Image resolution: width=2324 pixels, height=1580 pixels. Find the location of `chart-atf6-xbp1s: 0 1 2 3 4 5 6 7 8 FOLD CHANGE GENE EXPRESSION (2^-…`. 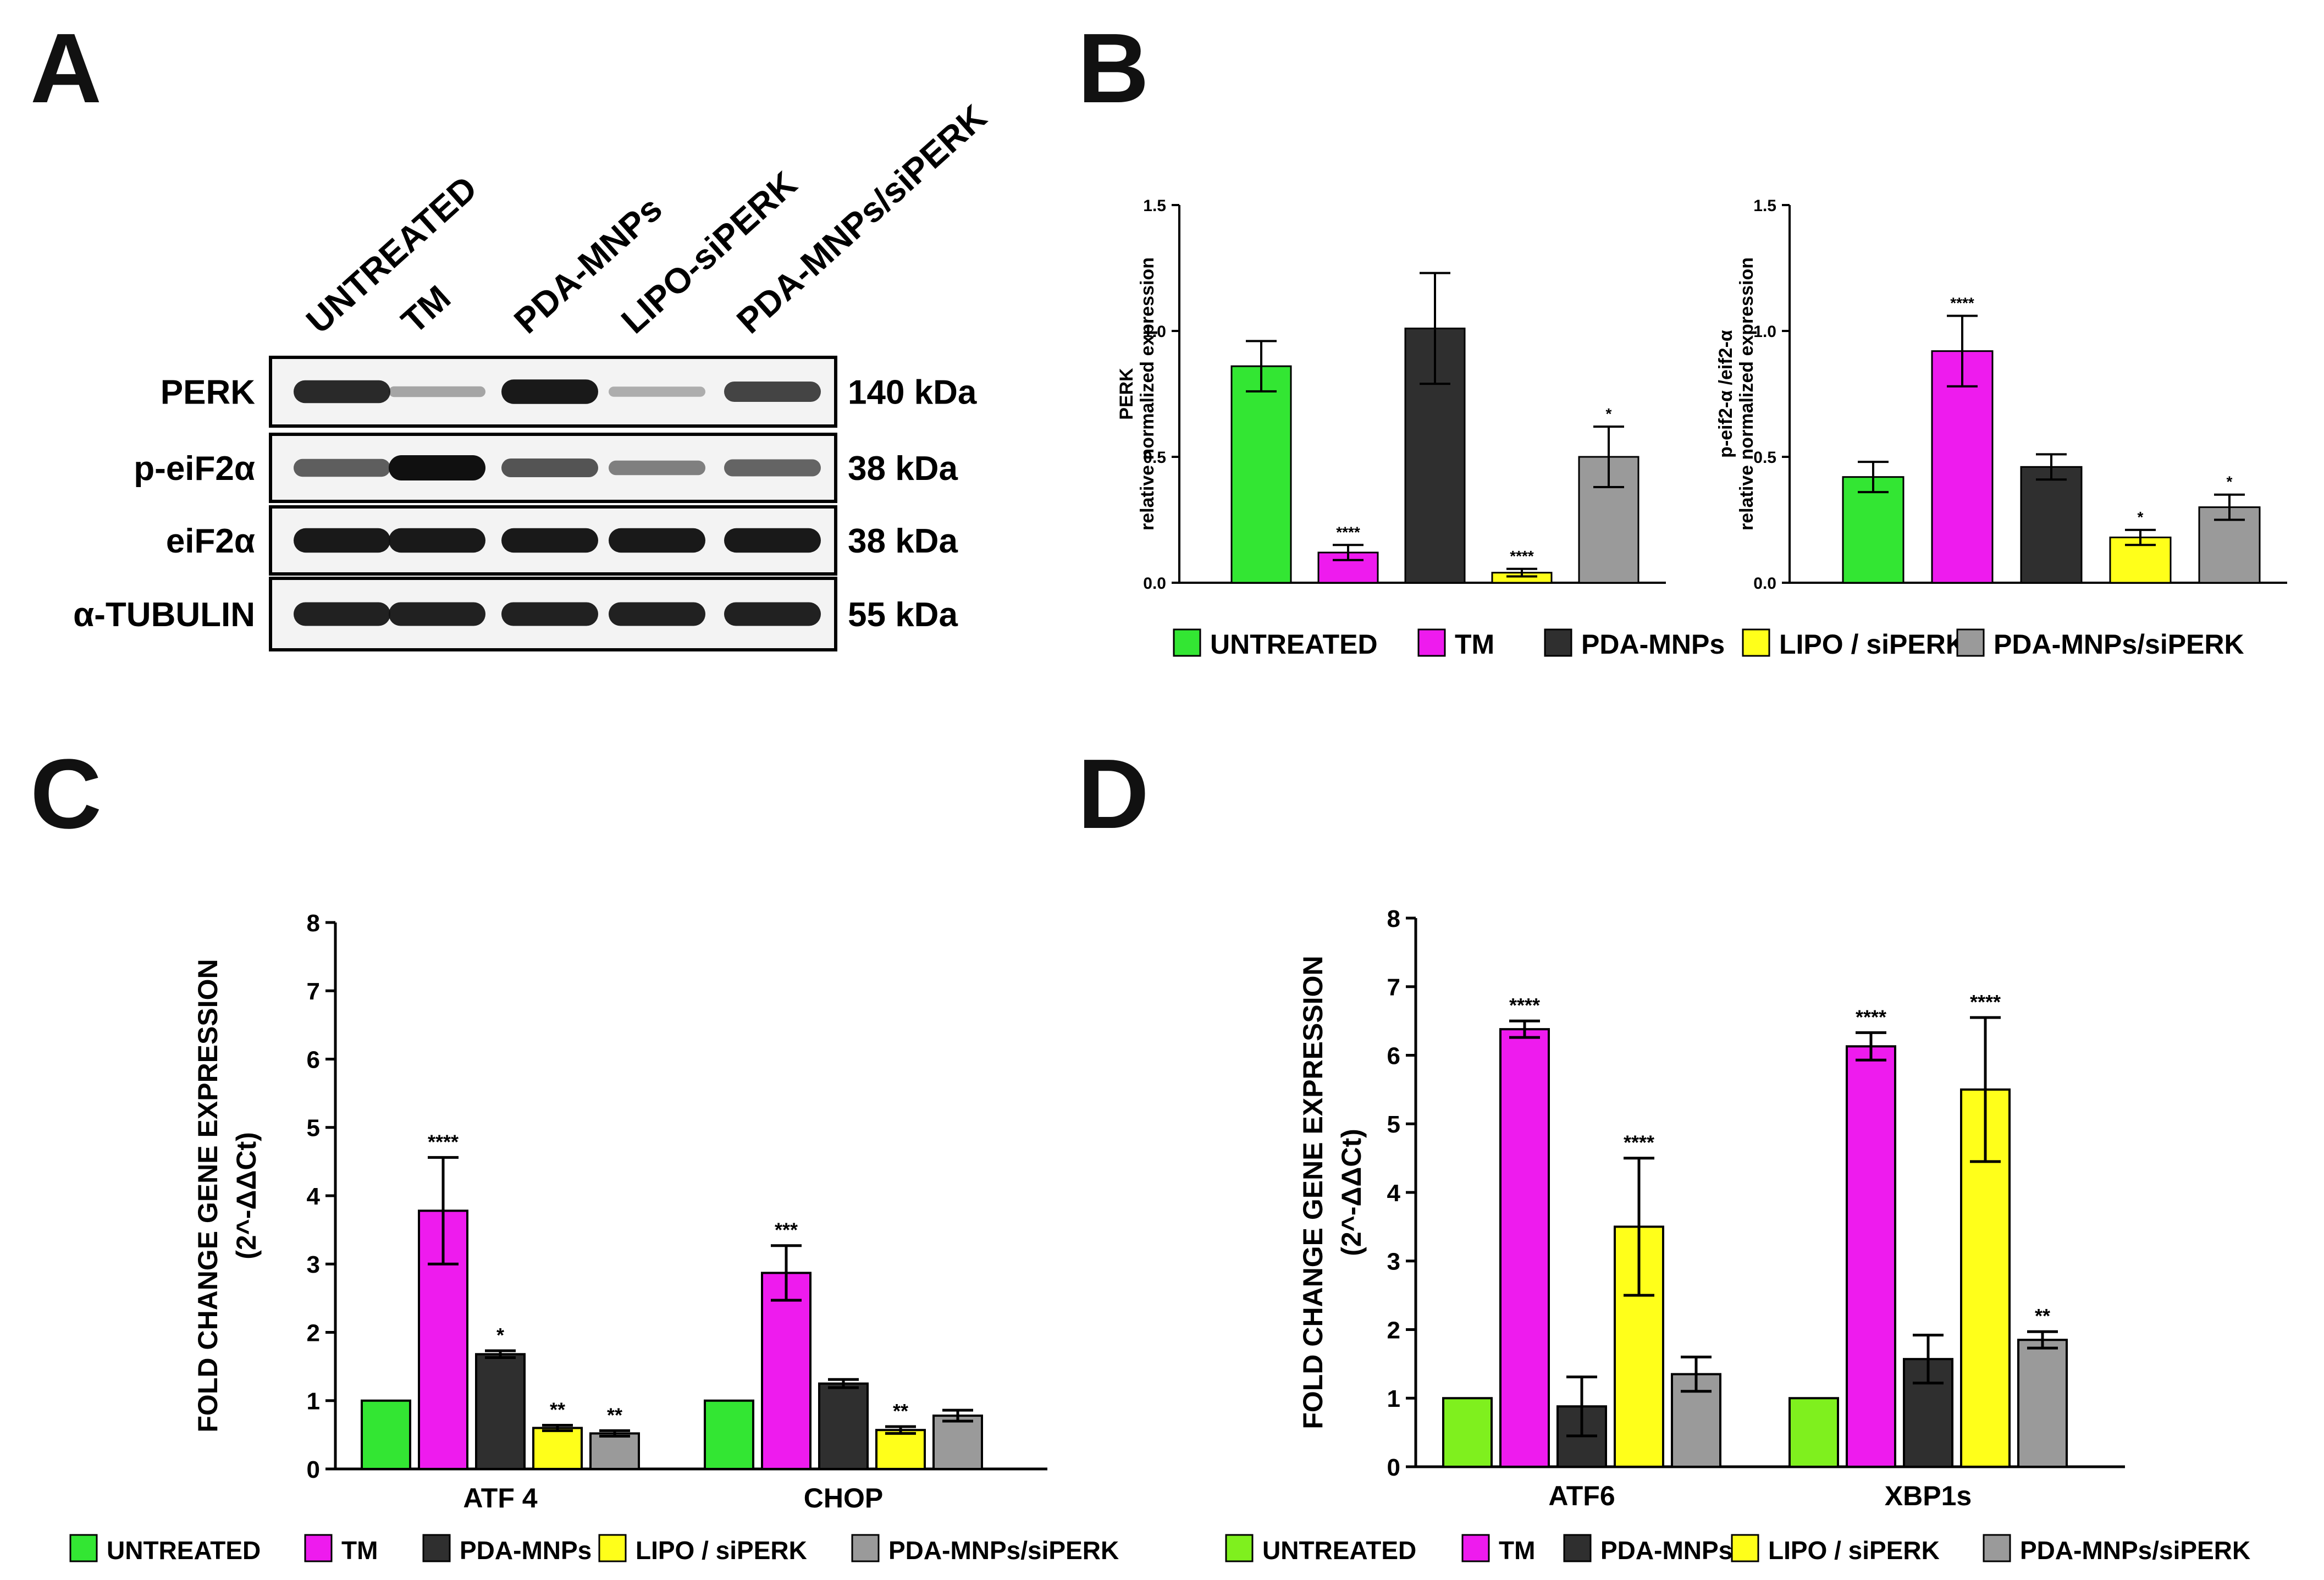

chart-atf6-xbp1s: 0 1 2 3 4 5 6 7 8 FOLD CHANGE GENE EXPRESSION (2^-… is located at coordinates (1712, 1208).